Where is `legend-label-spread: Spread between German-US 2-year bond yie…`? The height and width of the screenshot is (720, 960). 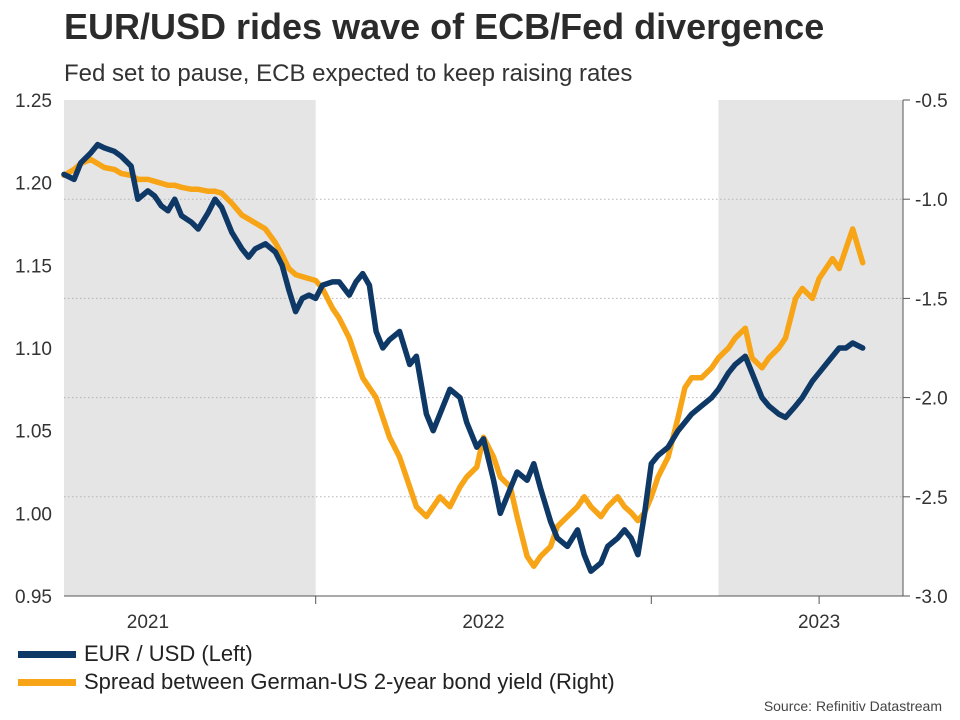 legend-label-spread: Spread between German-US 2-year bond yie… is located at coordinates (349, 681).